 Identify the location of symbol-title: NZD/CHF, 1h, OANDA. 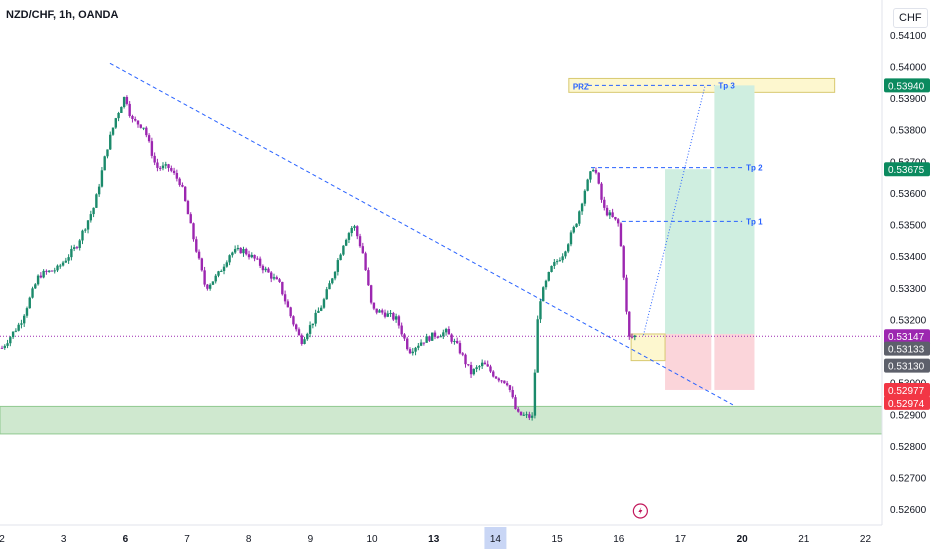
(62, 15).